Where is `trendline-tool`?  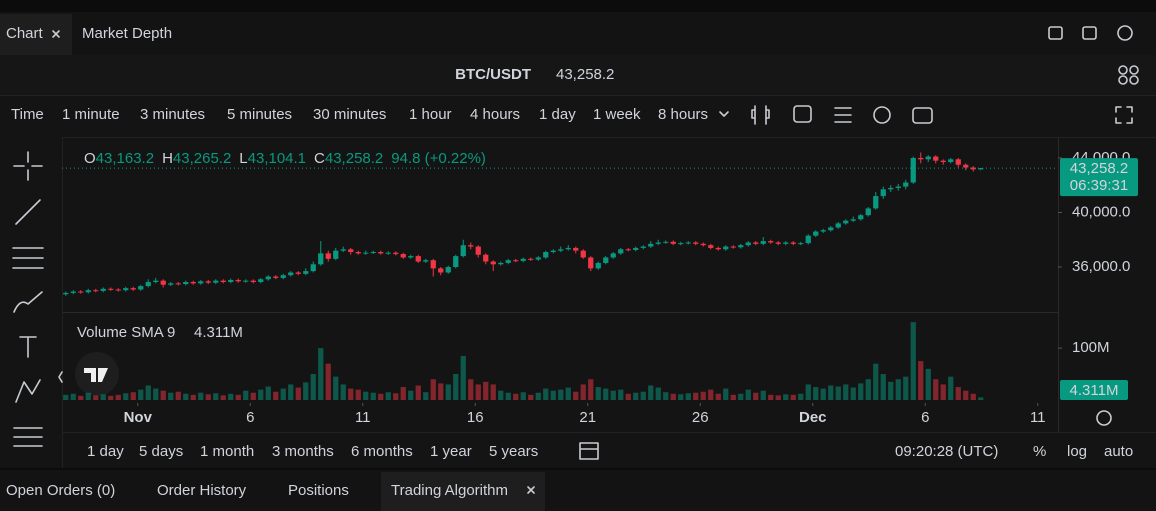 trendline-tool is located at coordinates (28, 212).